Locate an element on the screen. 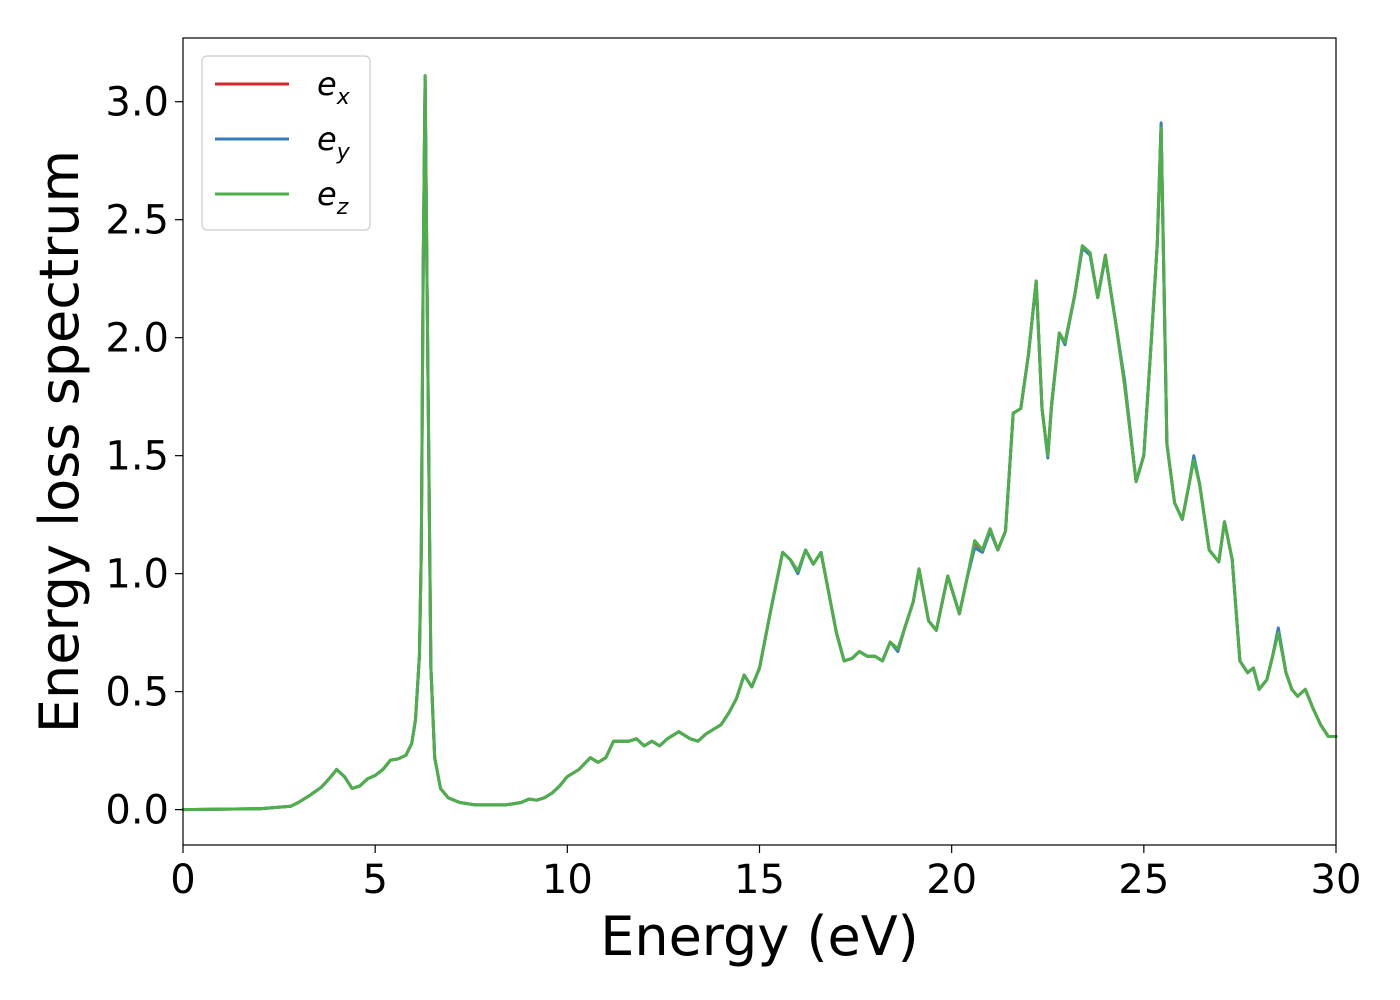 The image size is (1400, 1000). x-tick-label: 20 is located at coordinates (951, 880).